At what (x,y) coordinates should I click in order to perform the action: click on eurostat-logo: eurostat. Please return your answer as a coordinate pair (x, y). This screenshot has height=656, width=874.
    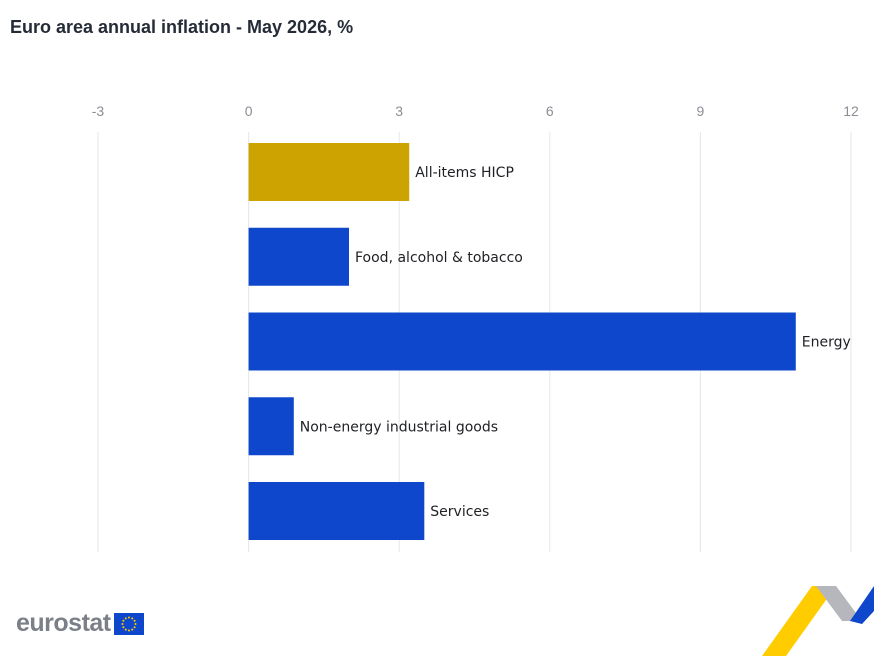
    Looking at the image, I should click on (80, 623).